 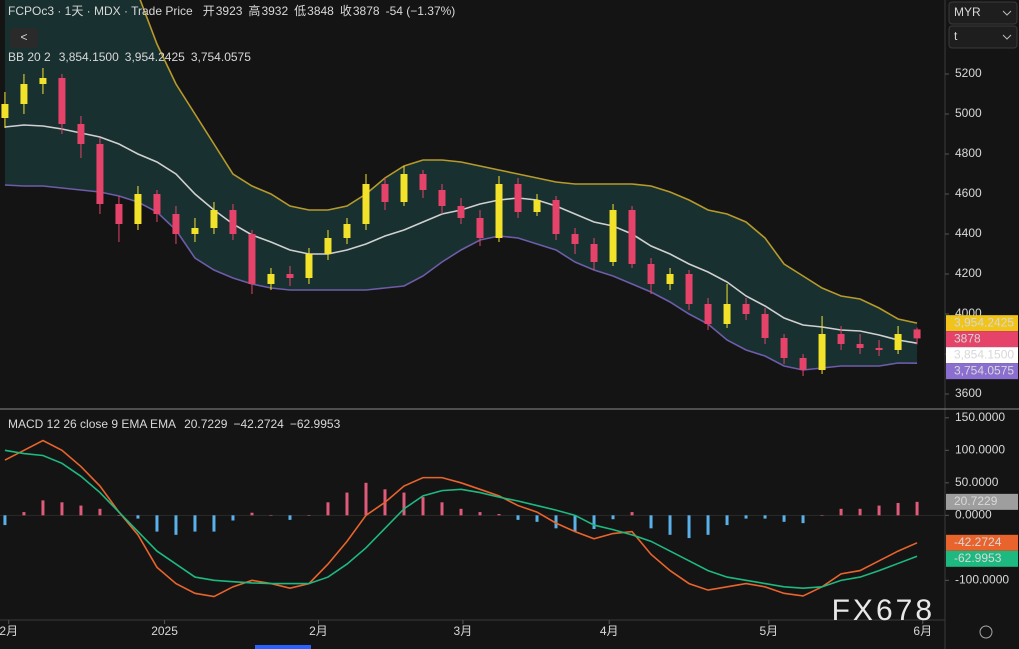 I want to click on y-tick-label: 4200, so click(x=968, y=273).